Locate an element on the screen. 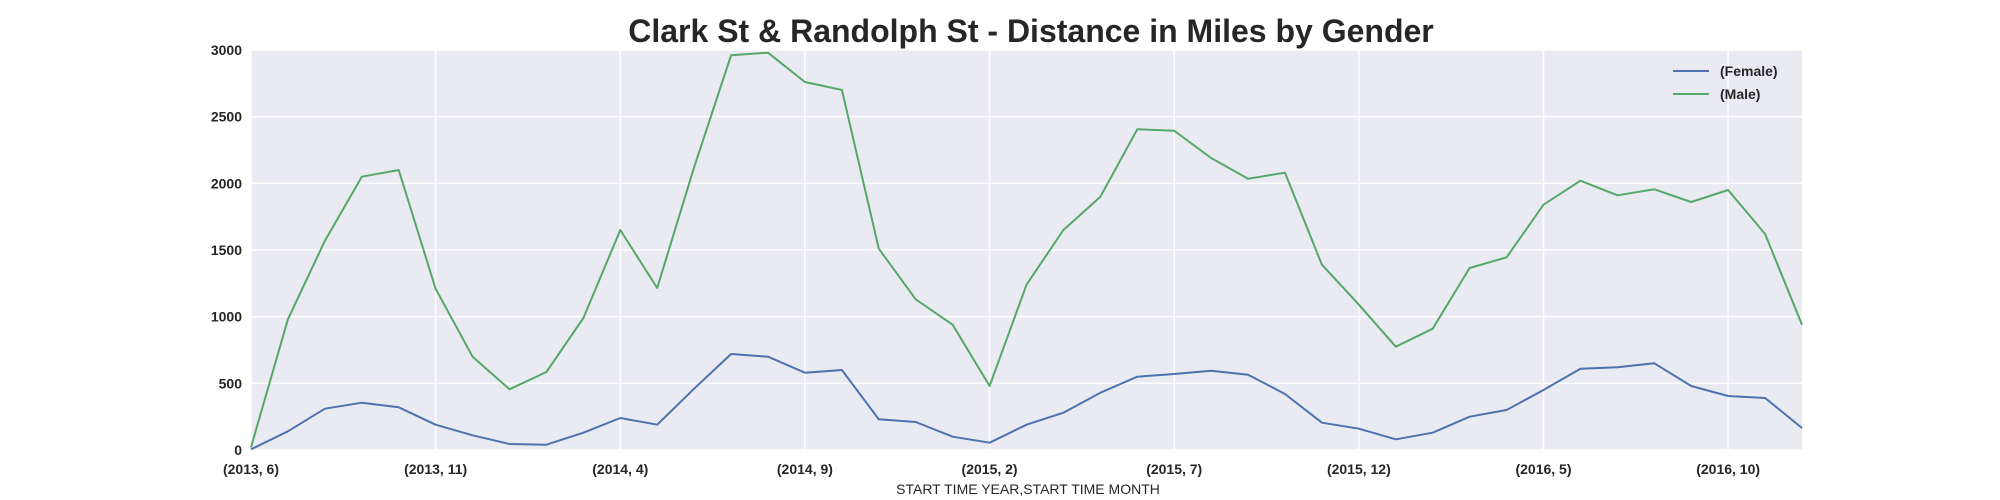 The height and width of the screenshot is (500, 2000). legend-label-female: (Female) is located at coordinates (1749, 71).